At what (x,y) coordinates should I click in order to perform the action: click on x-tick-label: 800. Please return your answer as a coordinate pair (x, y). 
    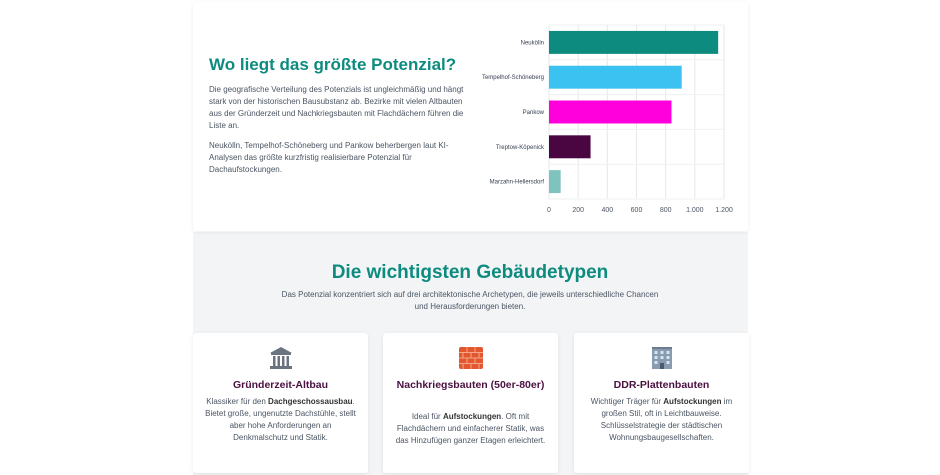
    Looking at the image, I should click on (666, 210).